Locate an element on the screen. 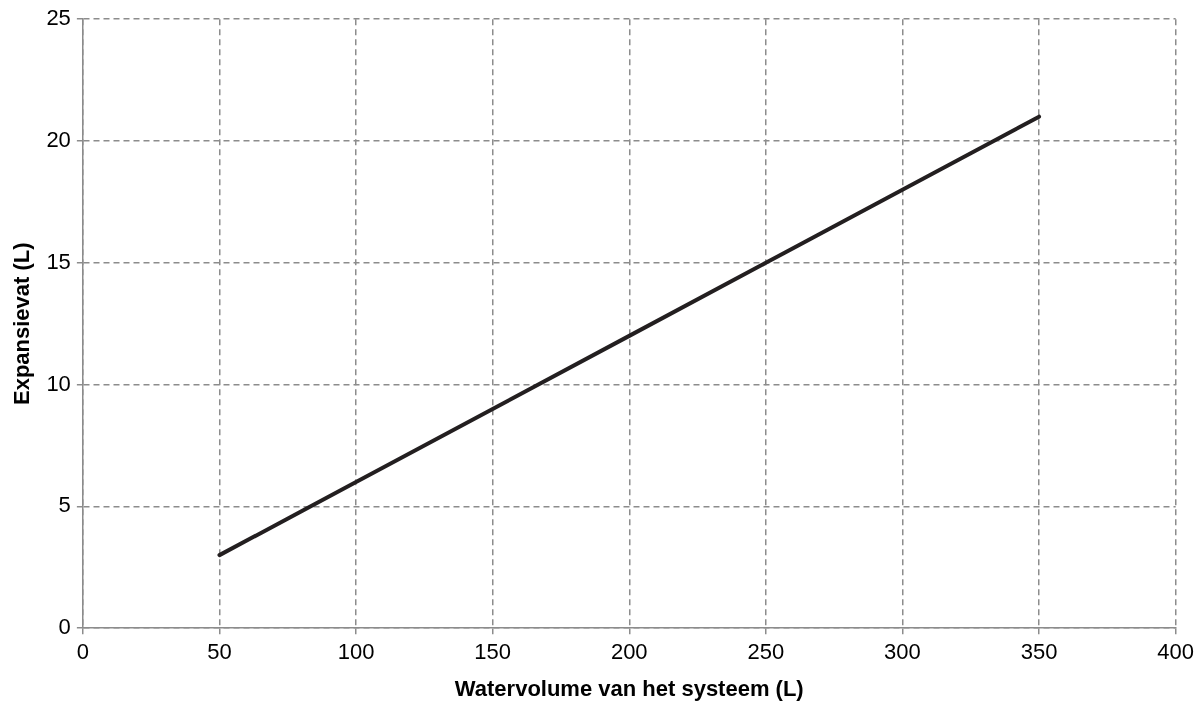 This screenshot has width=1200, height=711. x-tick-label: 50 is located at coordinates (219, 652).